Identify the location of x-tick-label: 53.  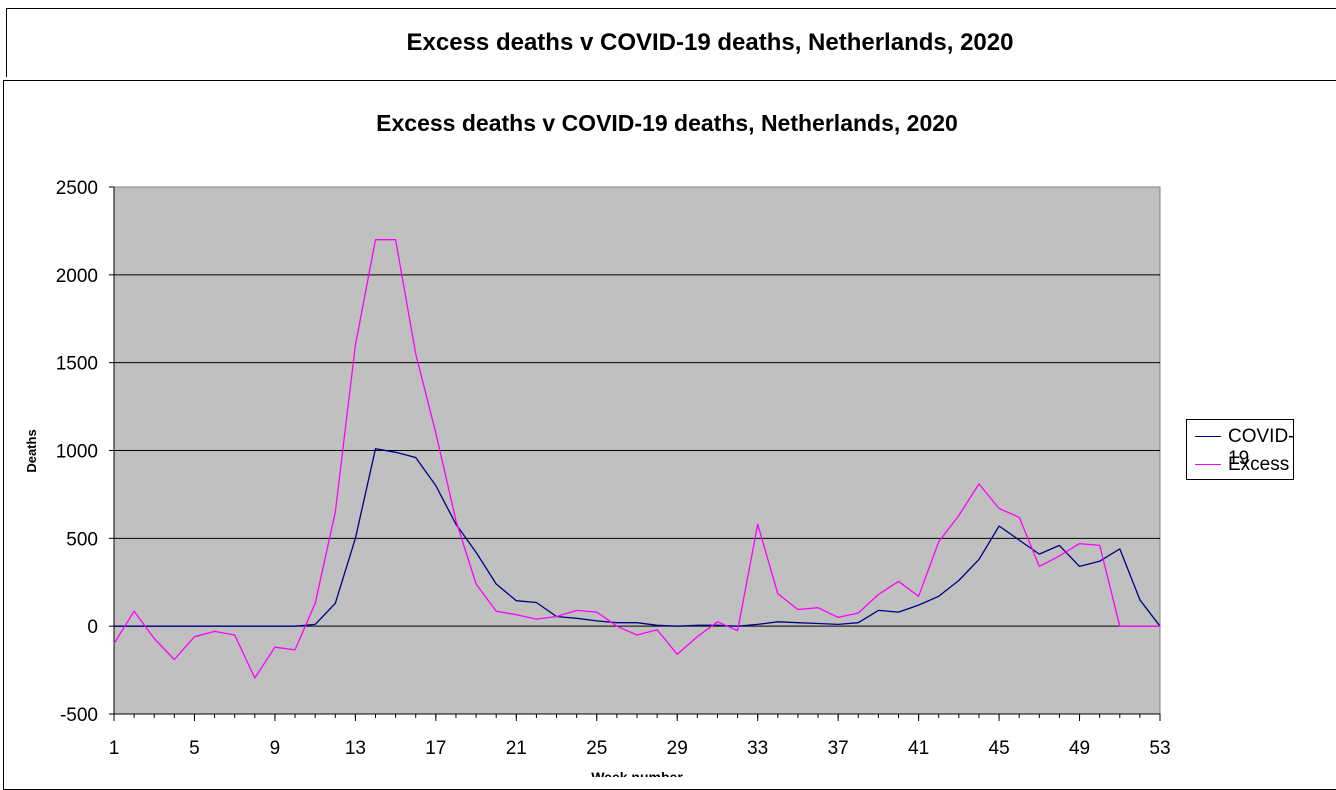
(1159, 748).